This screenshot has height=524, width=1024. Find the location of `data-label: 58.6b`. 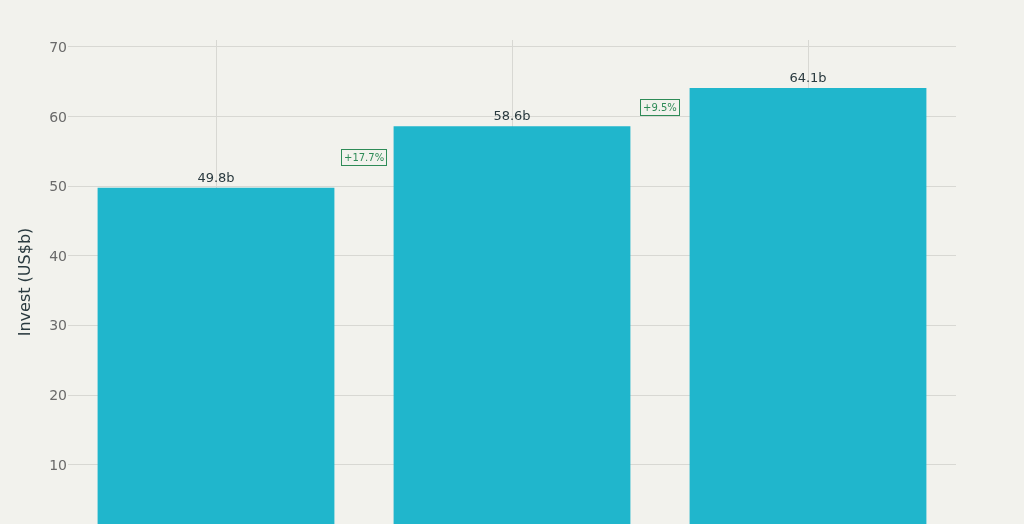

data-label: 58.6b is located at coordinates (512, 116).